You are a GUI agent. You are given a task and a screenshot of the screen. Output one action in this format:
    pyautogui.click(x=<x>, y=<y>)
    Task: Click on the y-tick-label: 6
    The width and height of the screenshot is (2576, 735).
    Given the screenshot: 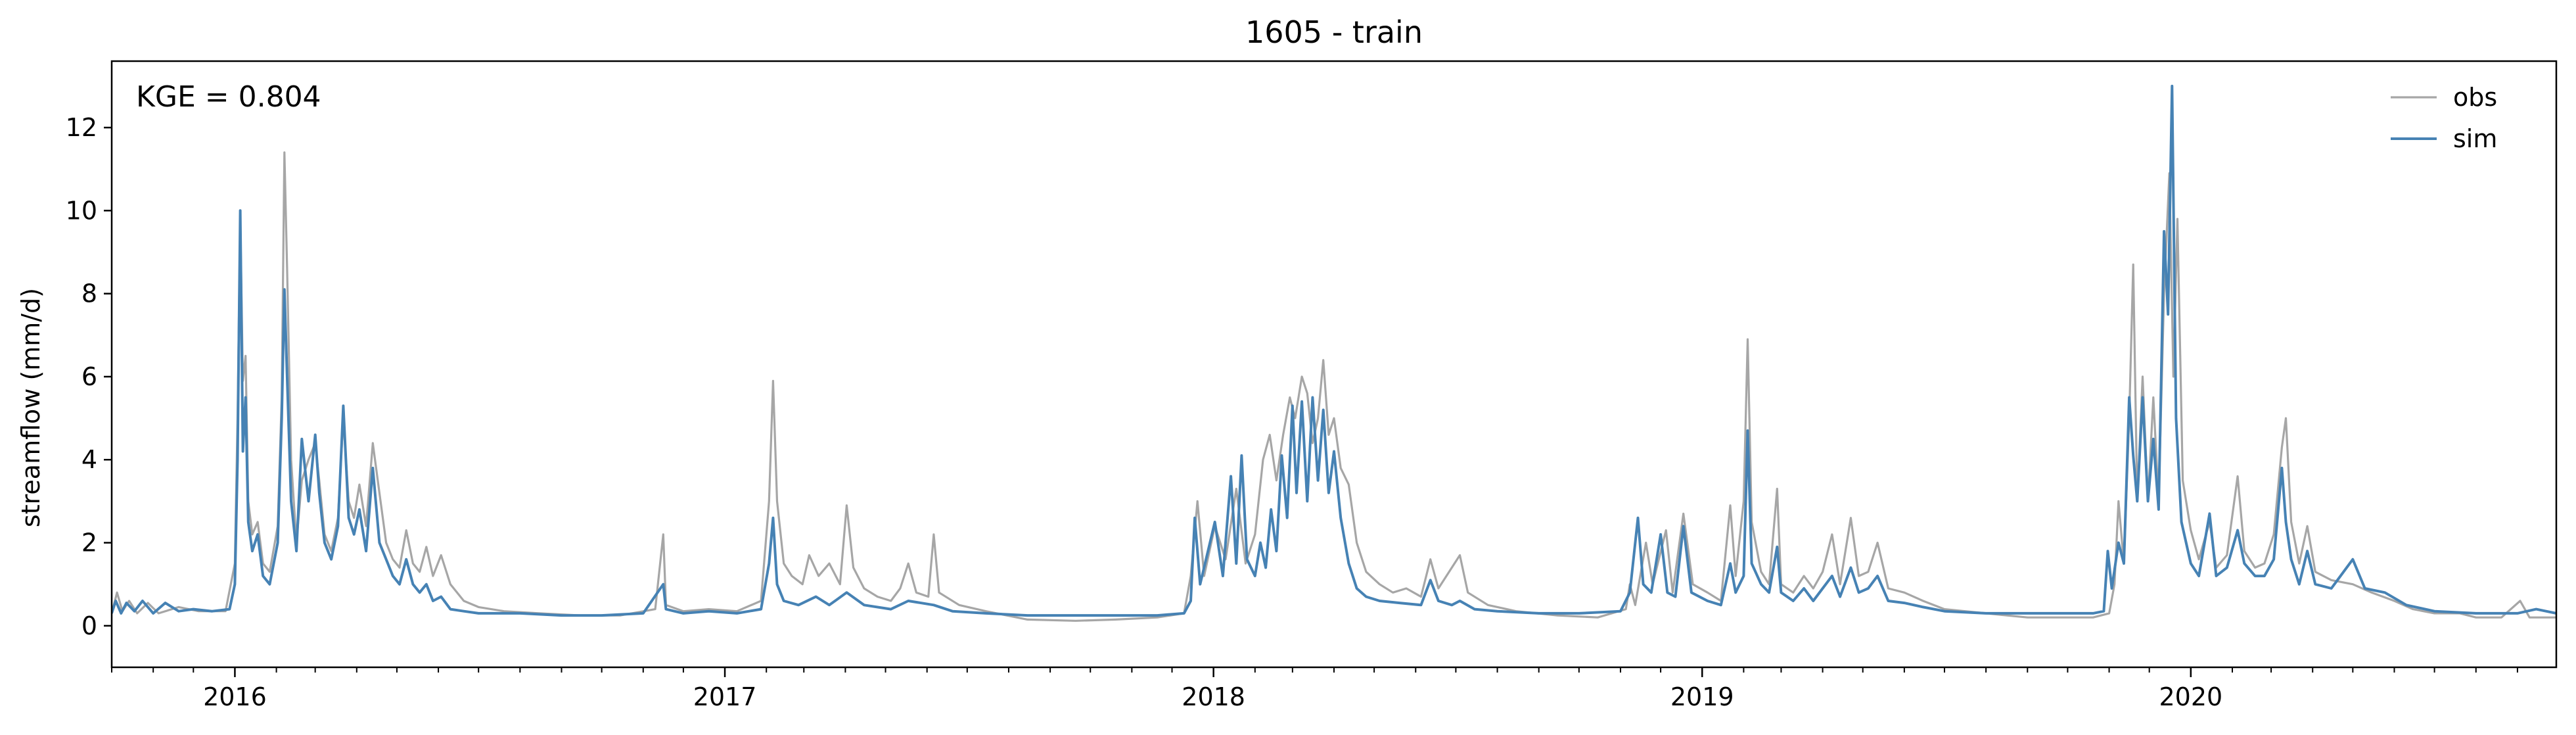 What is the action you would take?
    pyautogui.click(x=89, y=376)
    